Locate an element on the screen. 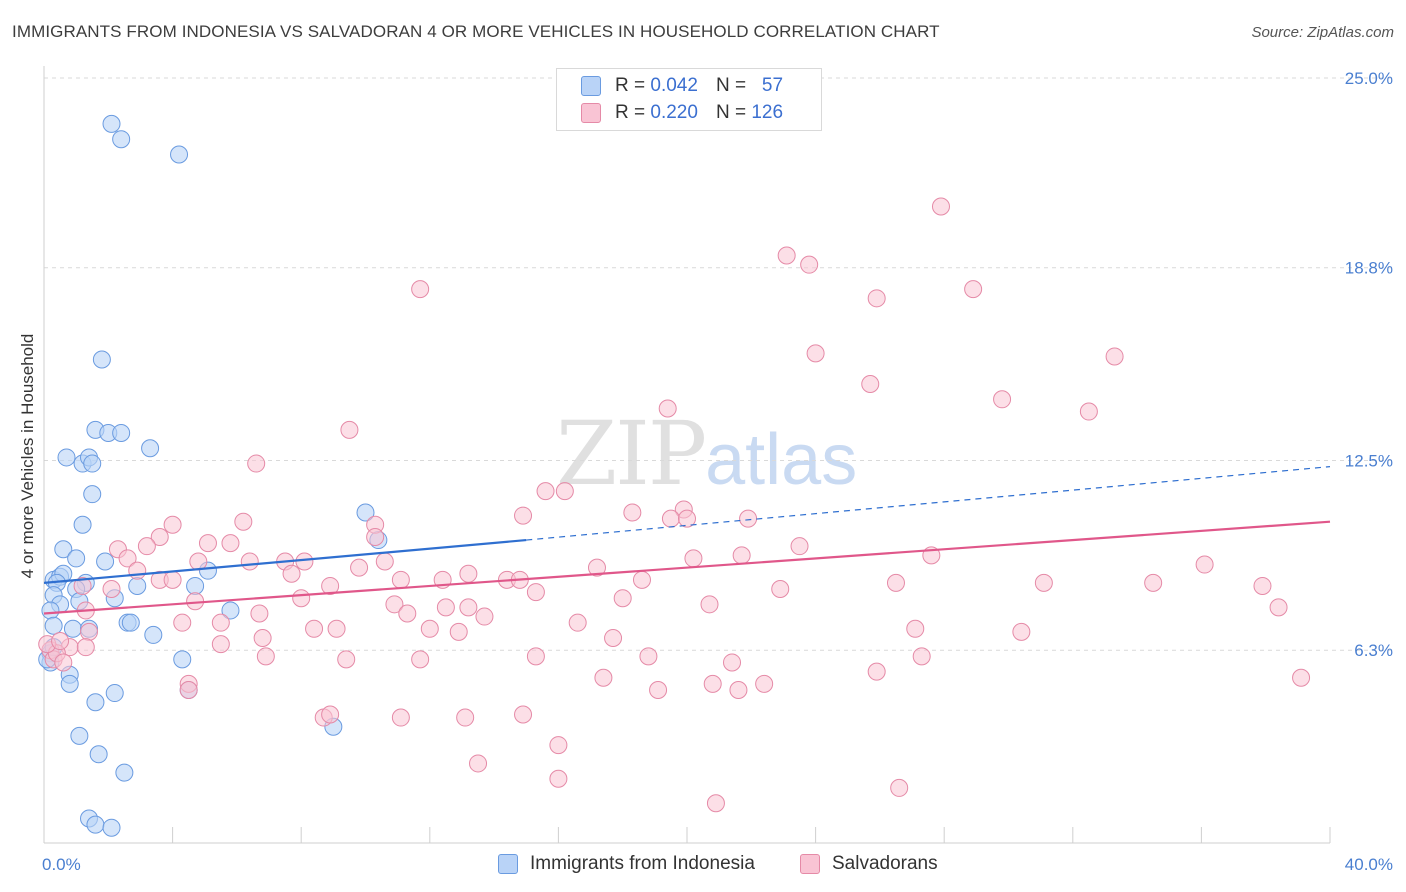  salvadorans-trend-line is located at coordinates (687, 567).